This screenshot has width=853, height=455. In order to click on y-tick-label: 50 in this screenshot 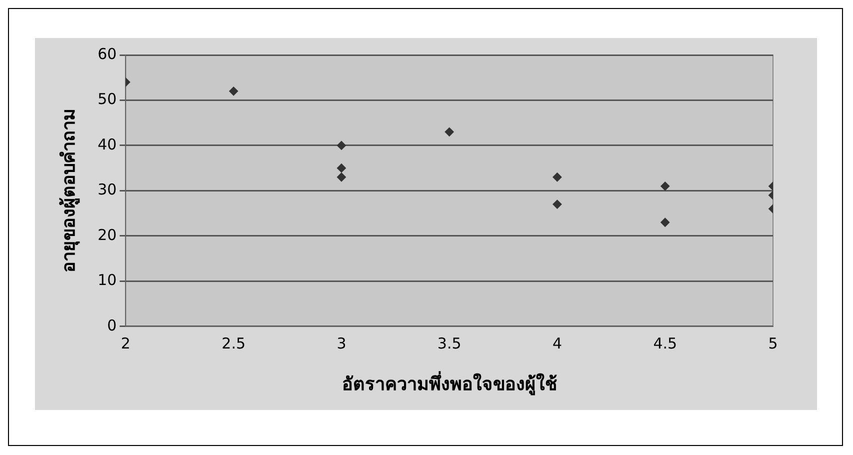, I will do `click(107, 99)`.